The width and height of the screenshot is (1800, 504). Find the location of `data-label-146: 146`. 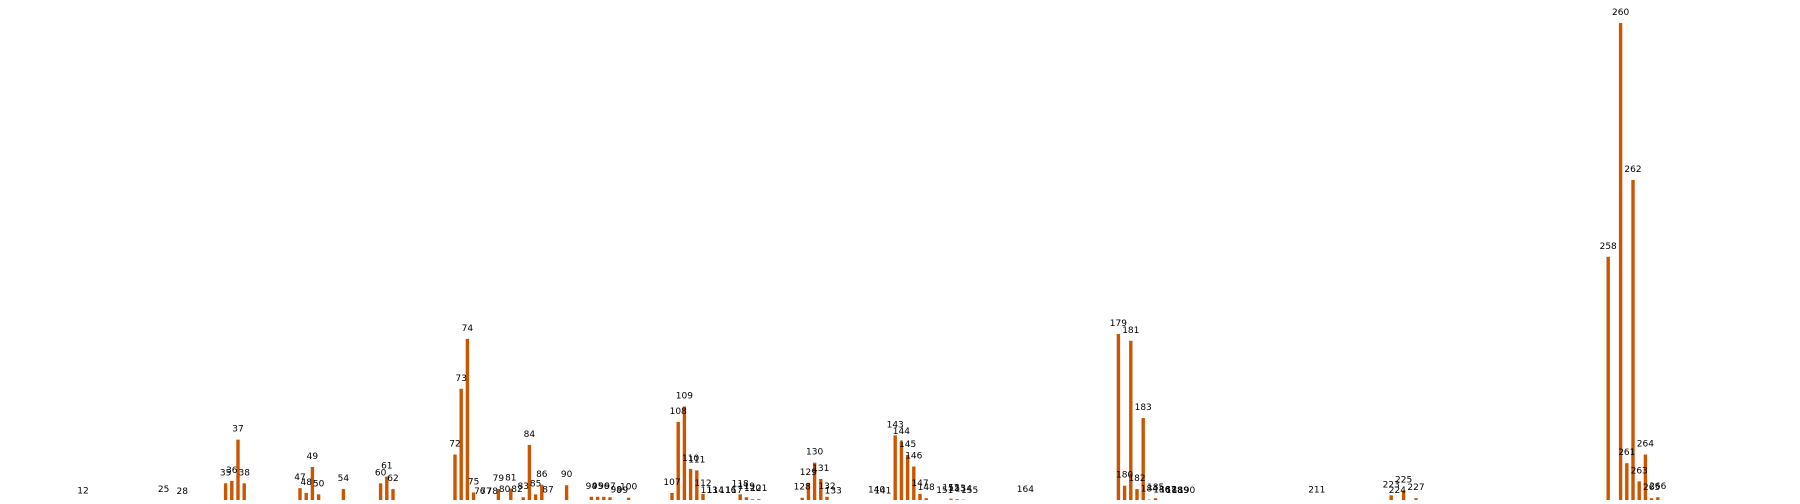

data-label-146: 146 is located at coordinates (913, 457).